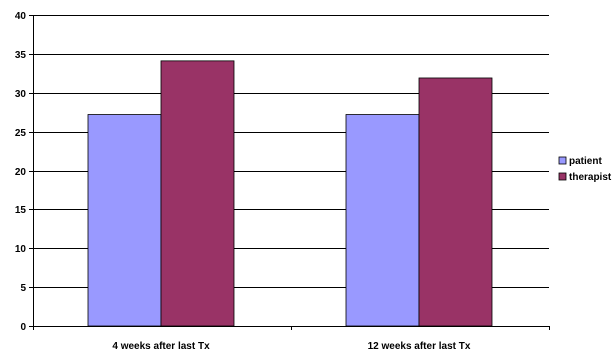 The height and width of the screenshot is (355, 613). Describe the element at coordinates (21, 16) in the screenshot. I see `y-tick-label-40: 40` at that location.